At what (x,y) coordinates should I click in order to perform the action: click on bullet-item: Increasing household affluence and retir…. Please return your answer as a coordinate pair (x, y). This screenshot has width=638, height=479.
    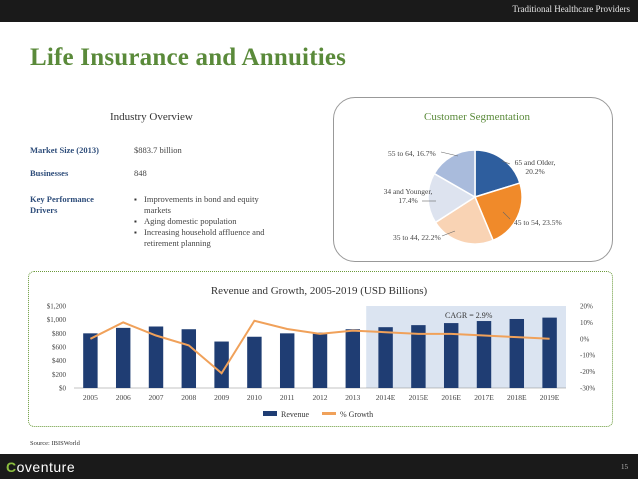
    Looking at the image, I should click on (209, 238).